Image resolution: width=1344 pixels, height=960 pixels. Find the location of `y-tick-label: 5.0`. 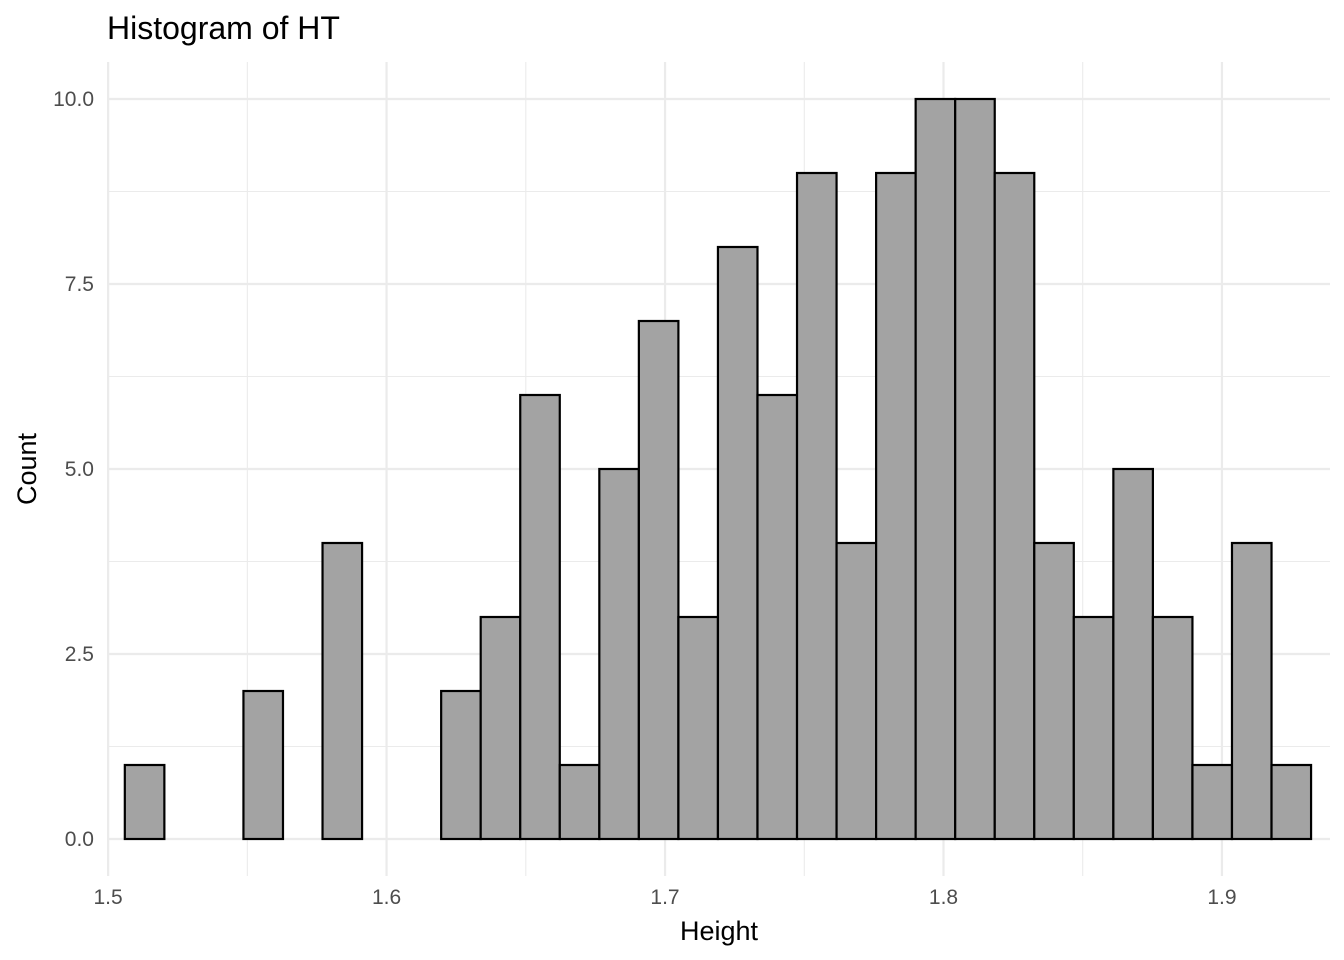

y-tick-label: 5.0 is located at coordinates (79, 469).